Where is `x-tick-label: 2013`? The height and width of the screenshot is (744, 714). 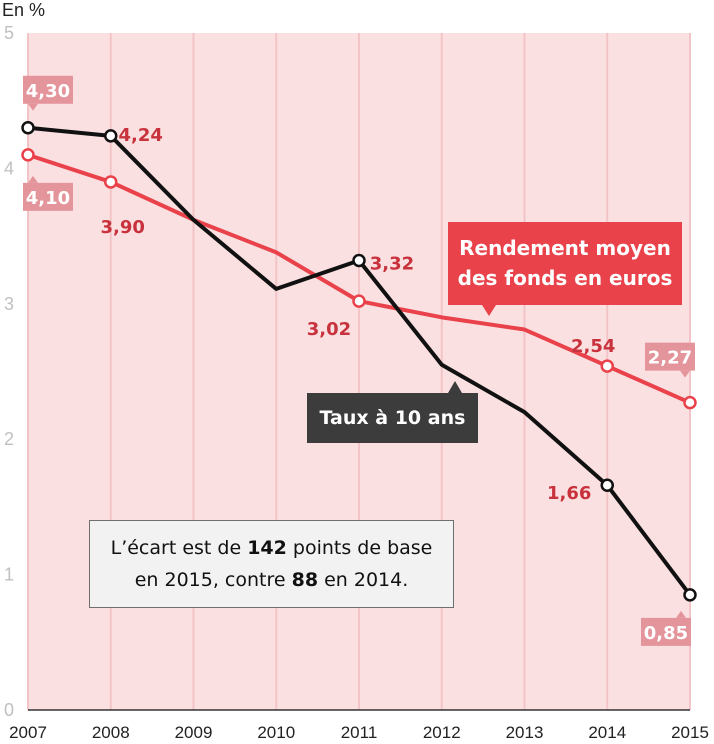
x-tick-label: 2013 is located at coordinates (525, 732).